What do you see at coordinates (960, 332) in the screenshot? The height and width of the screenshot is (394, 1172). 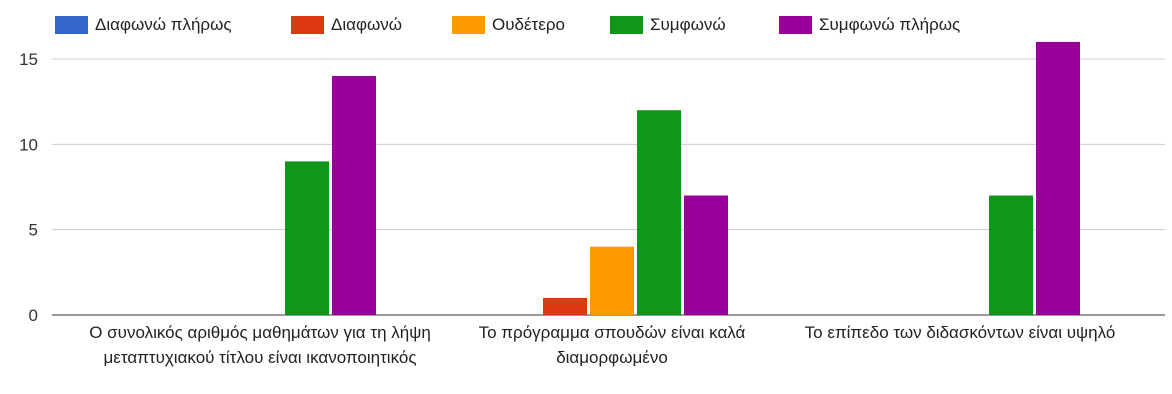 I see `x-category-label: Το επίπεδο των διδασκόντων είναι υψηλό` at bounding box center [960, 332].